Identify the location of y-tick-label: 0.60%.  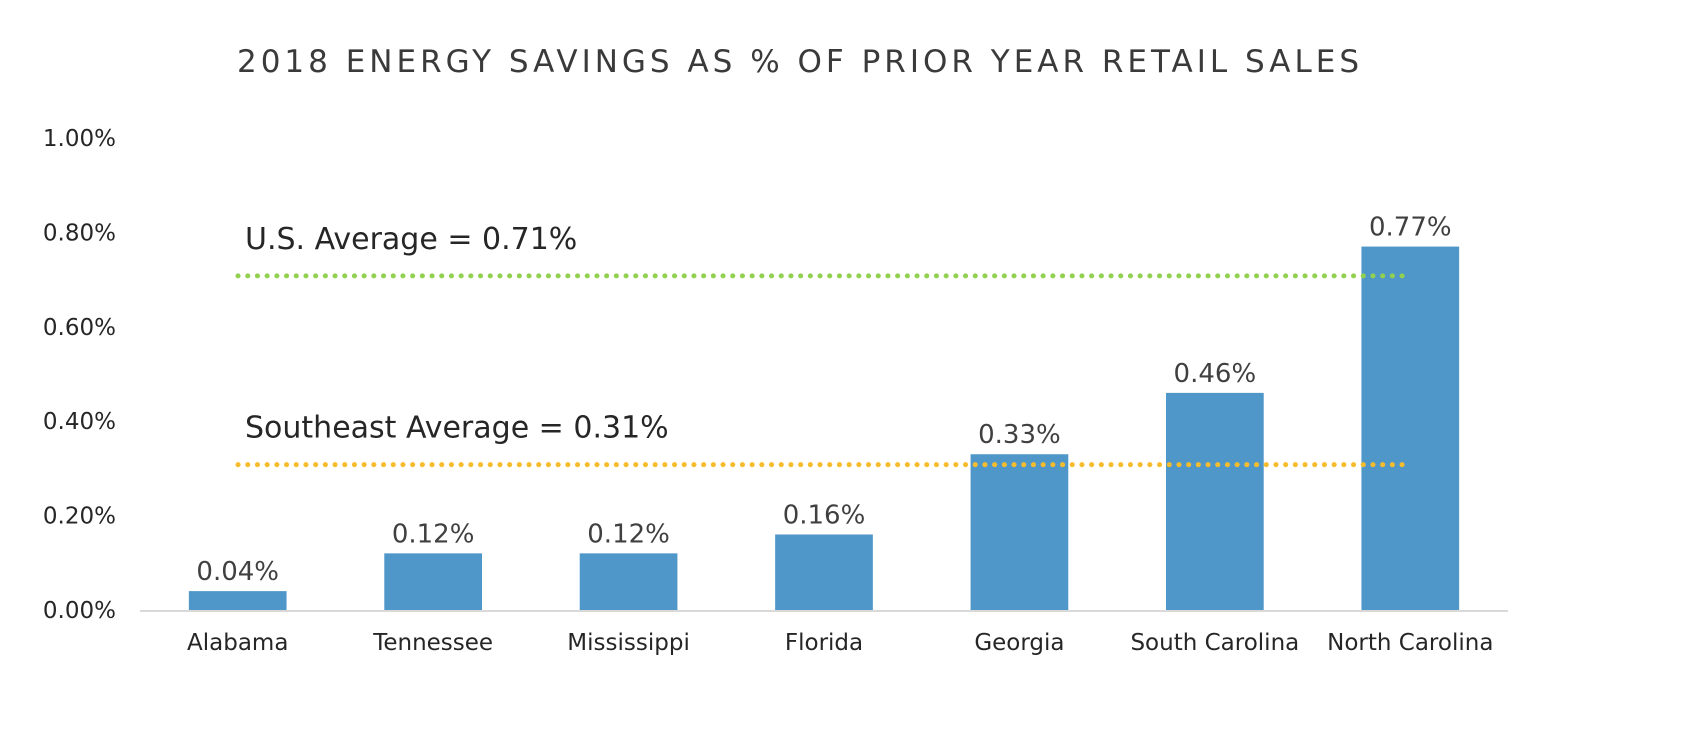
(79, 328).